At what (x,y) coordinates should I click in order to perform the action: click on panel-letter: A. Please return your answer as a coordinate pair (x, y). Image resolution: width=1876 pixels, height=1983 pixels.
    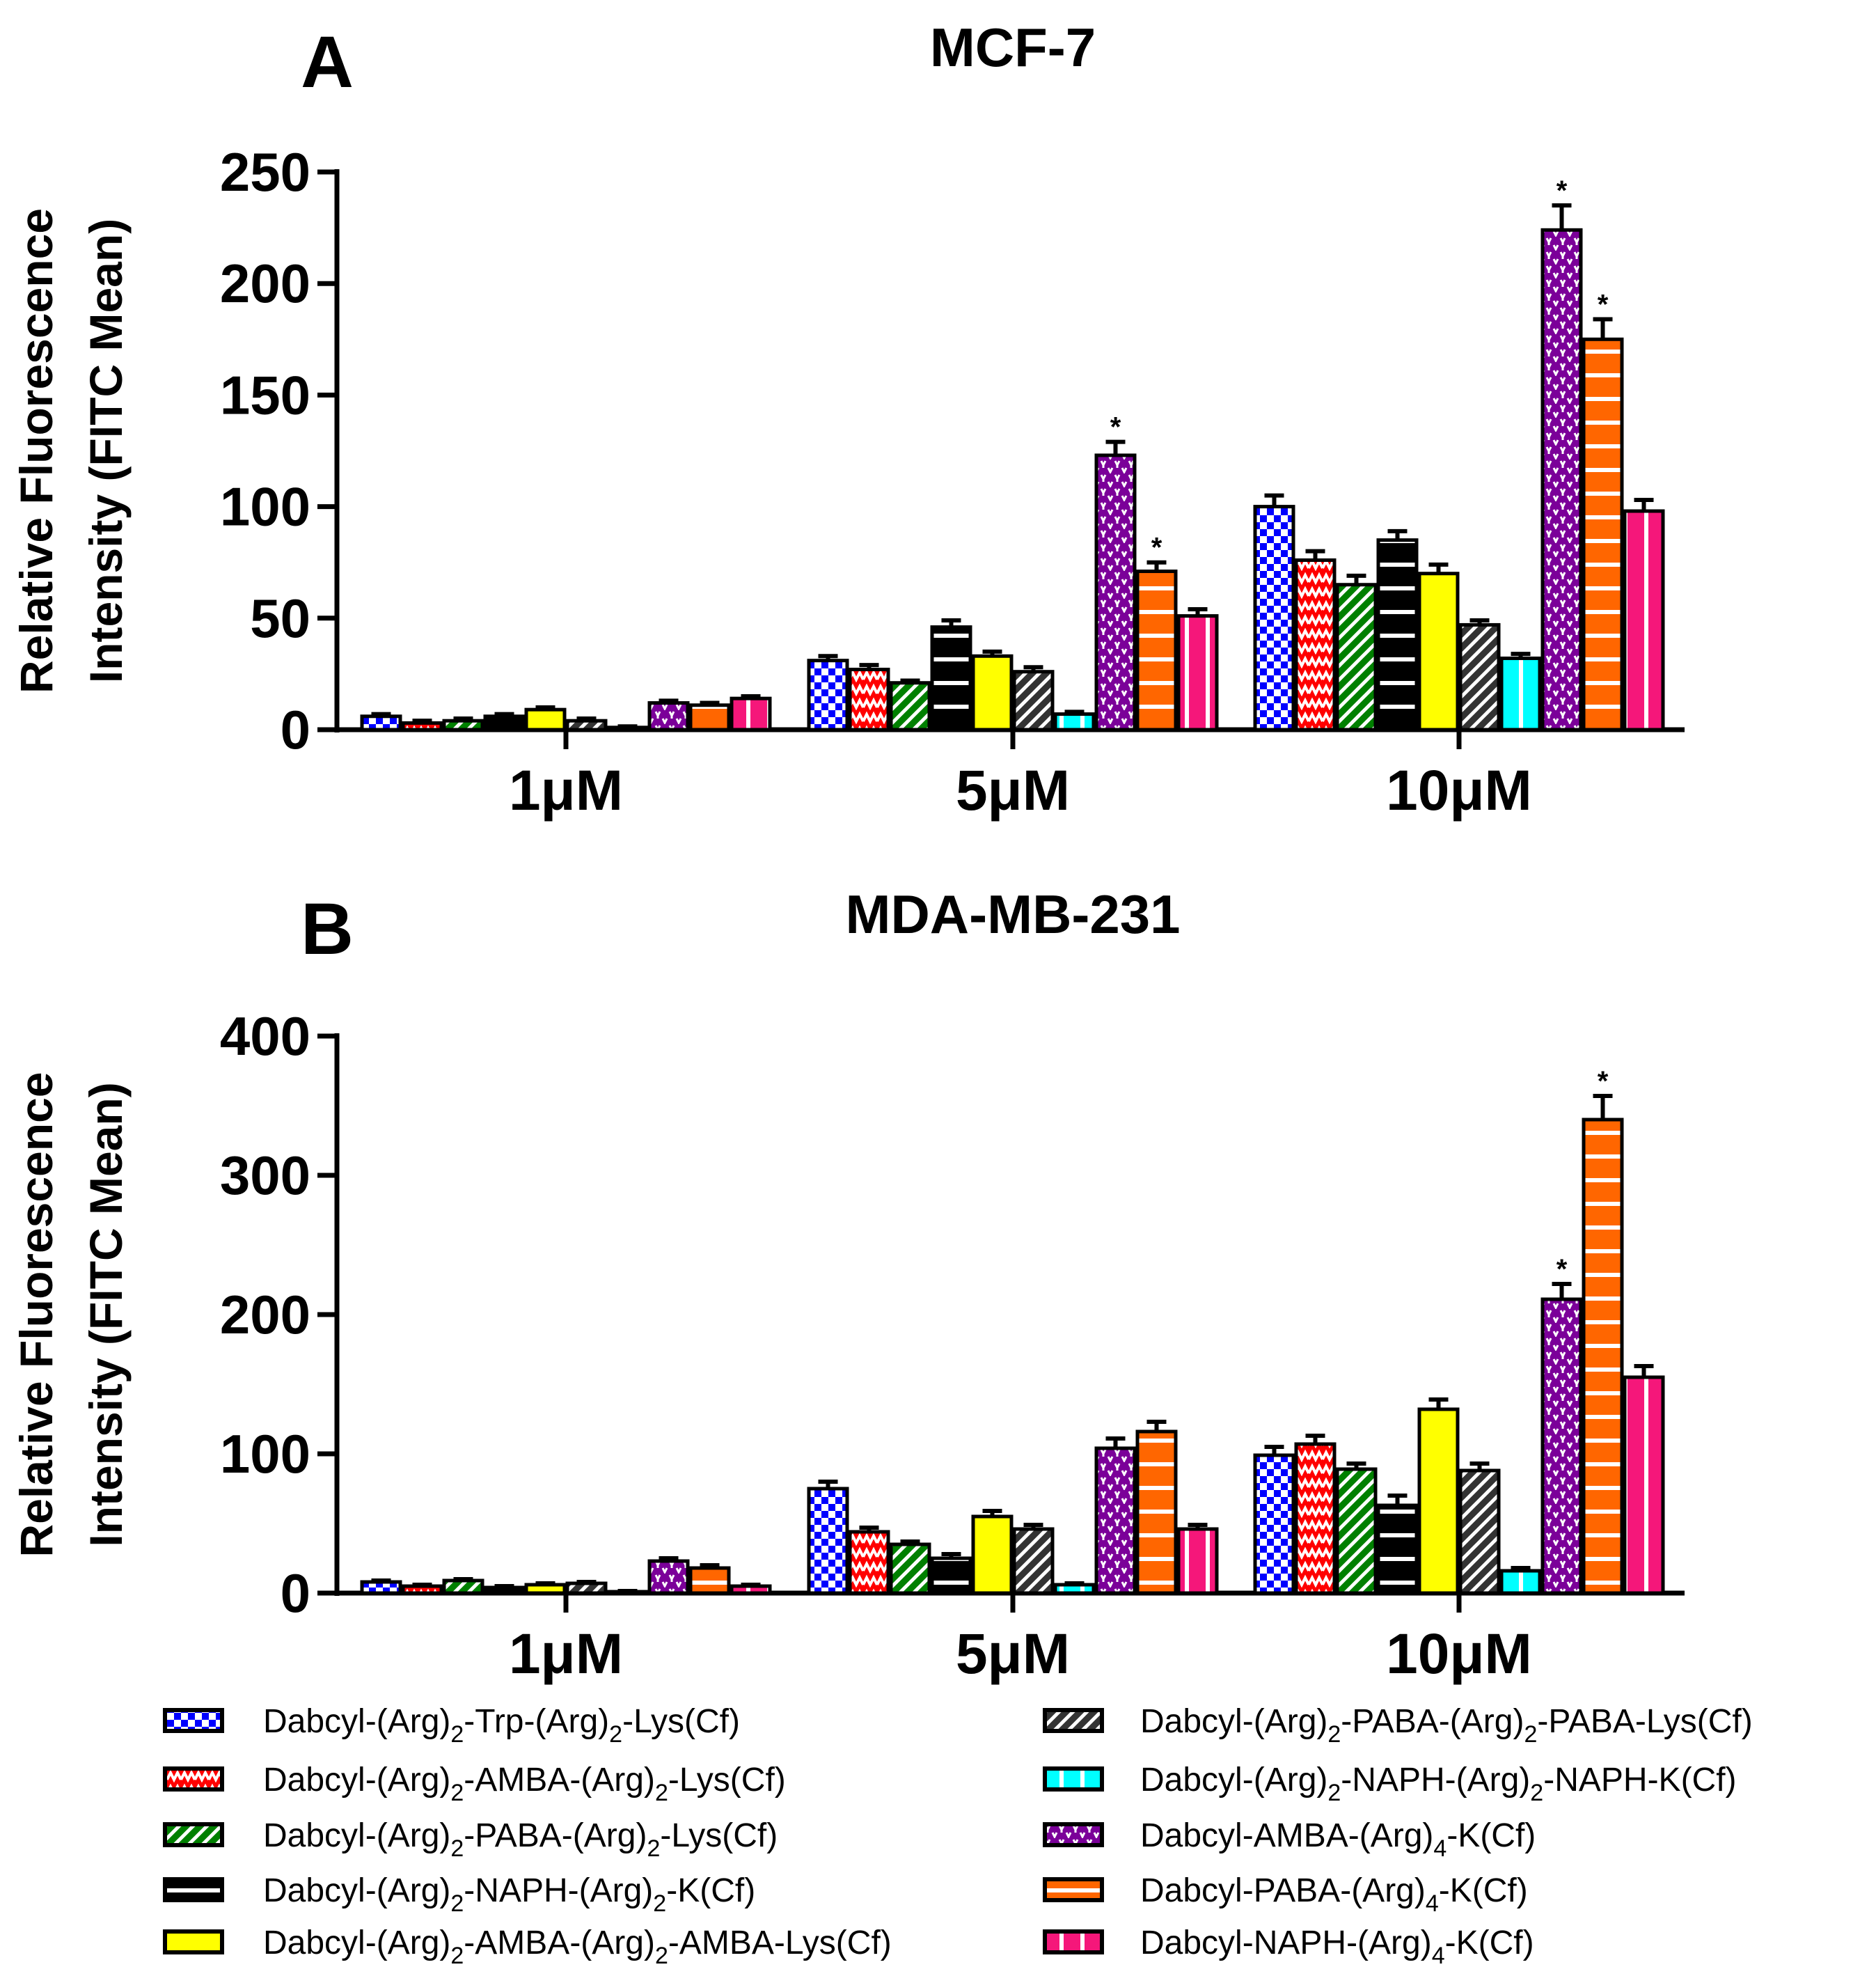
    Looking at the image, I should click on (327, 62).